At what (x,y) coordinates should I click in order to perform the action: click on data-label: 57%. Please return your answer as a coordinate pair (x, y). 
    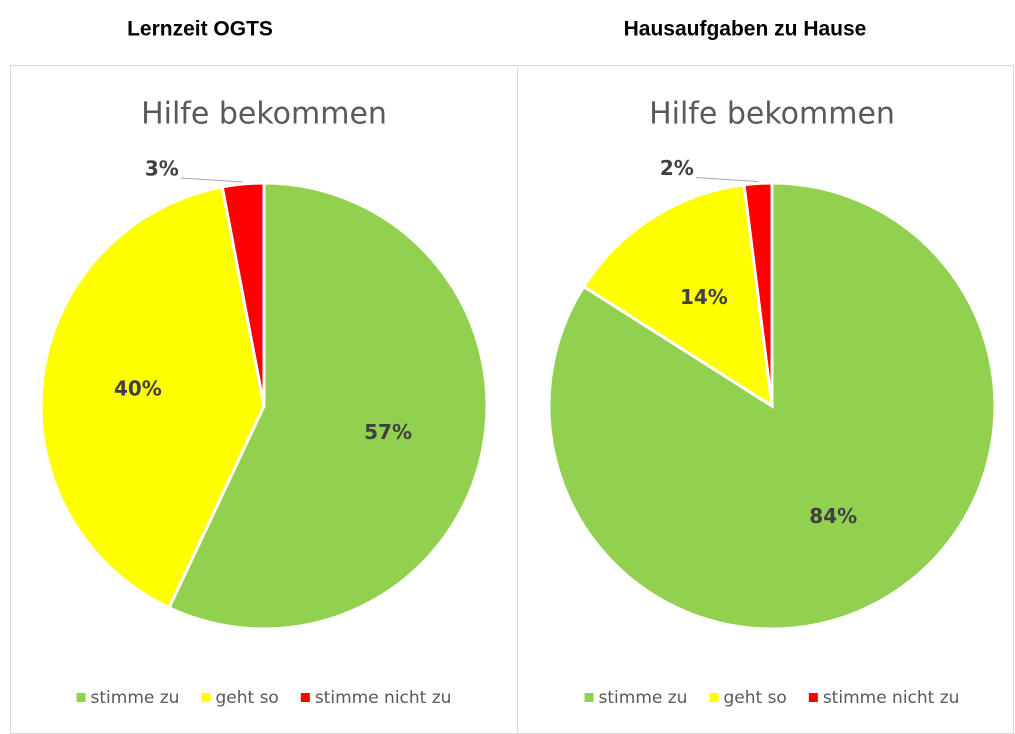
    Looking at the image, I should click on (388, 432).